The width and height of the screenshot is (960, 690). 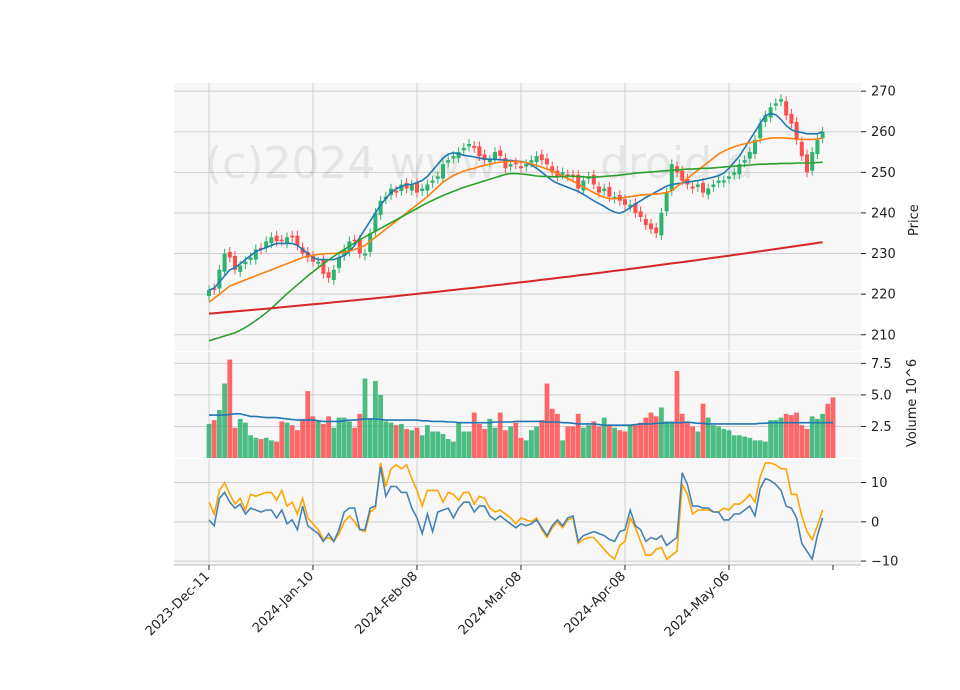 I want to click on price-tick-label: 240, so click(x=883, y=213).